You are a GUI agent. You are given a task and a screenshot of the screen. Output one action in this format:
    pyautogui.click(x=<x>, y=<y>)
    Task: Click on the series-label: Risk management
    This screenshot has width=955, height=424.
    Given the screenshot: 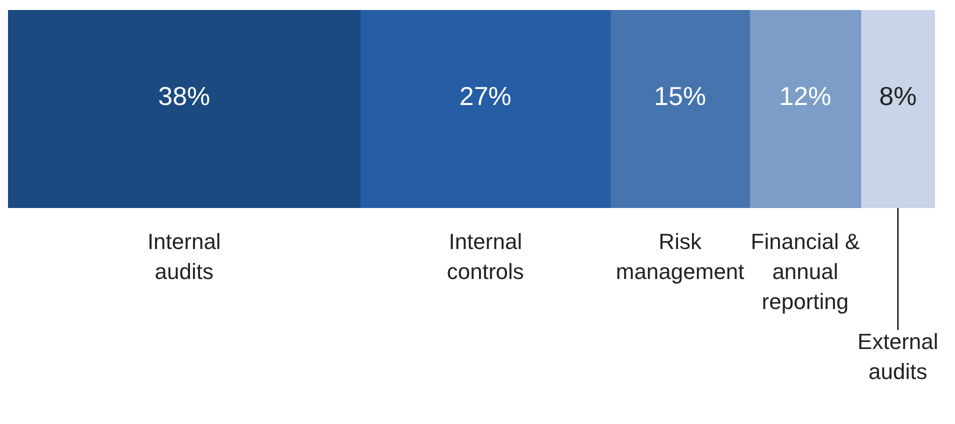 What is the action you would take?
    pyautogui.click(x=680, y=256)
    